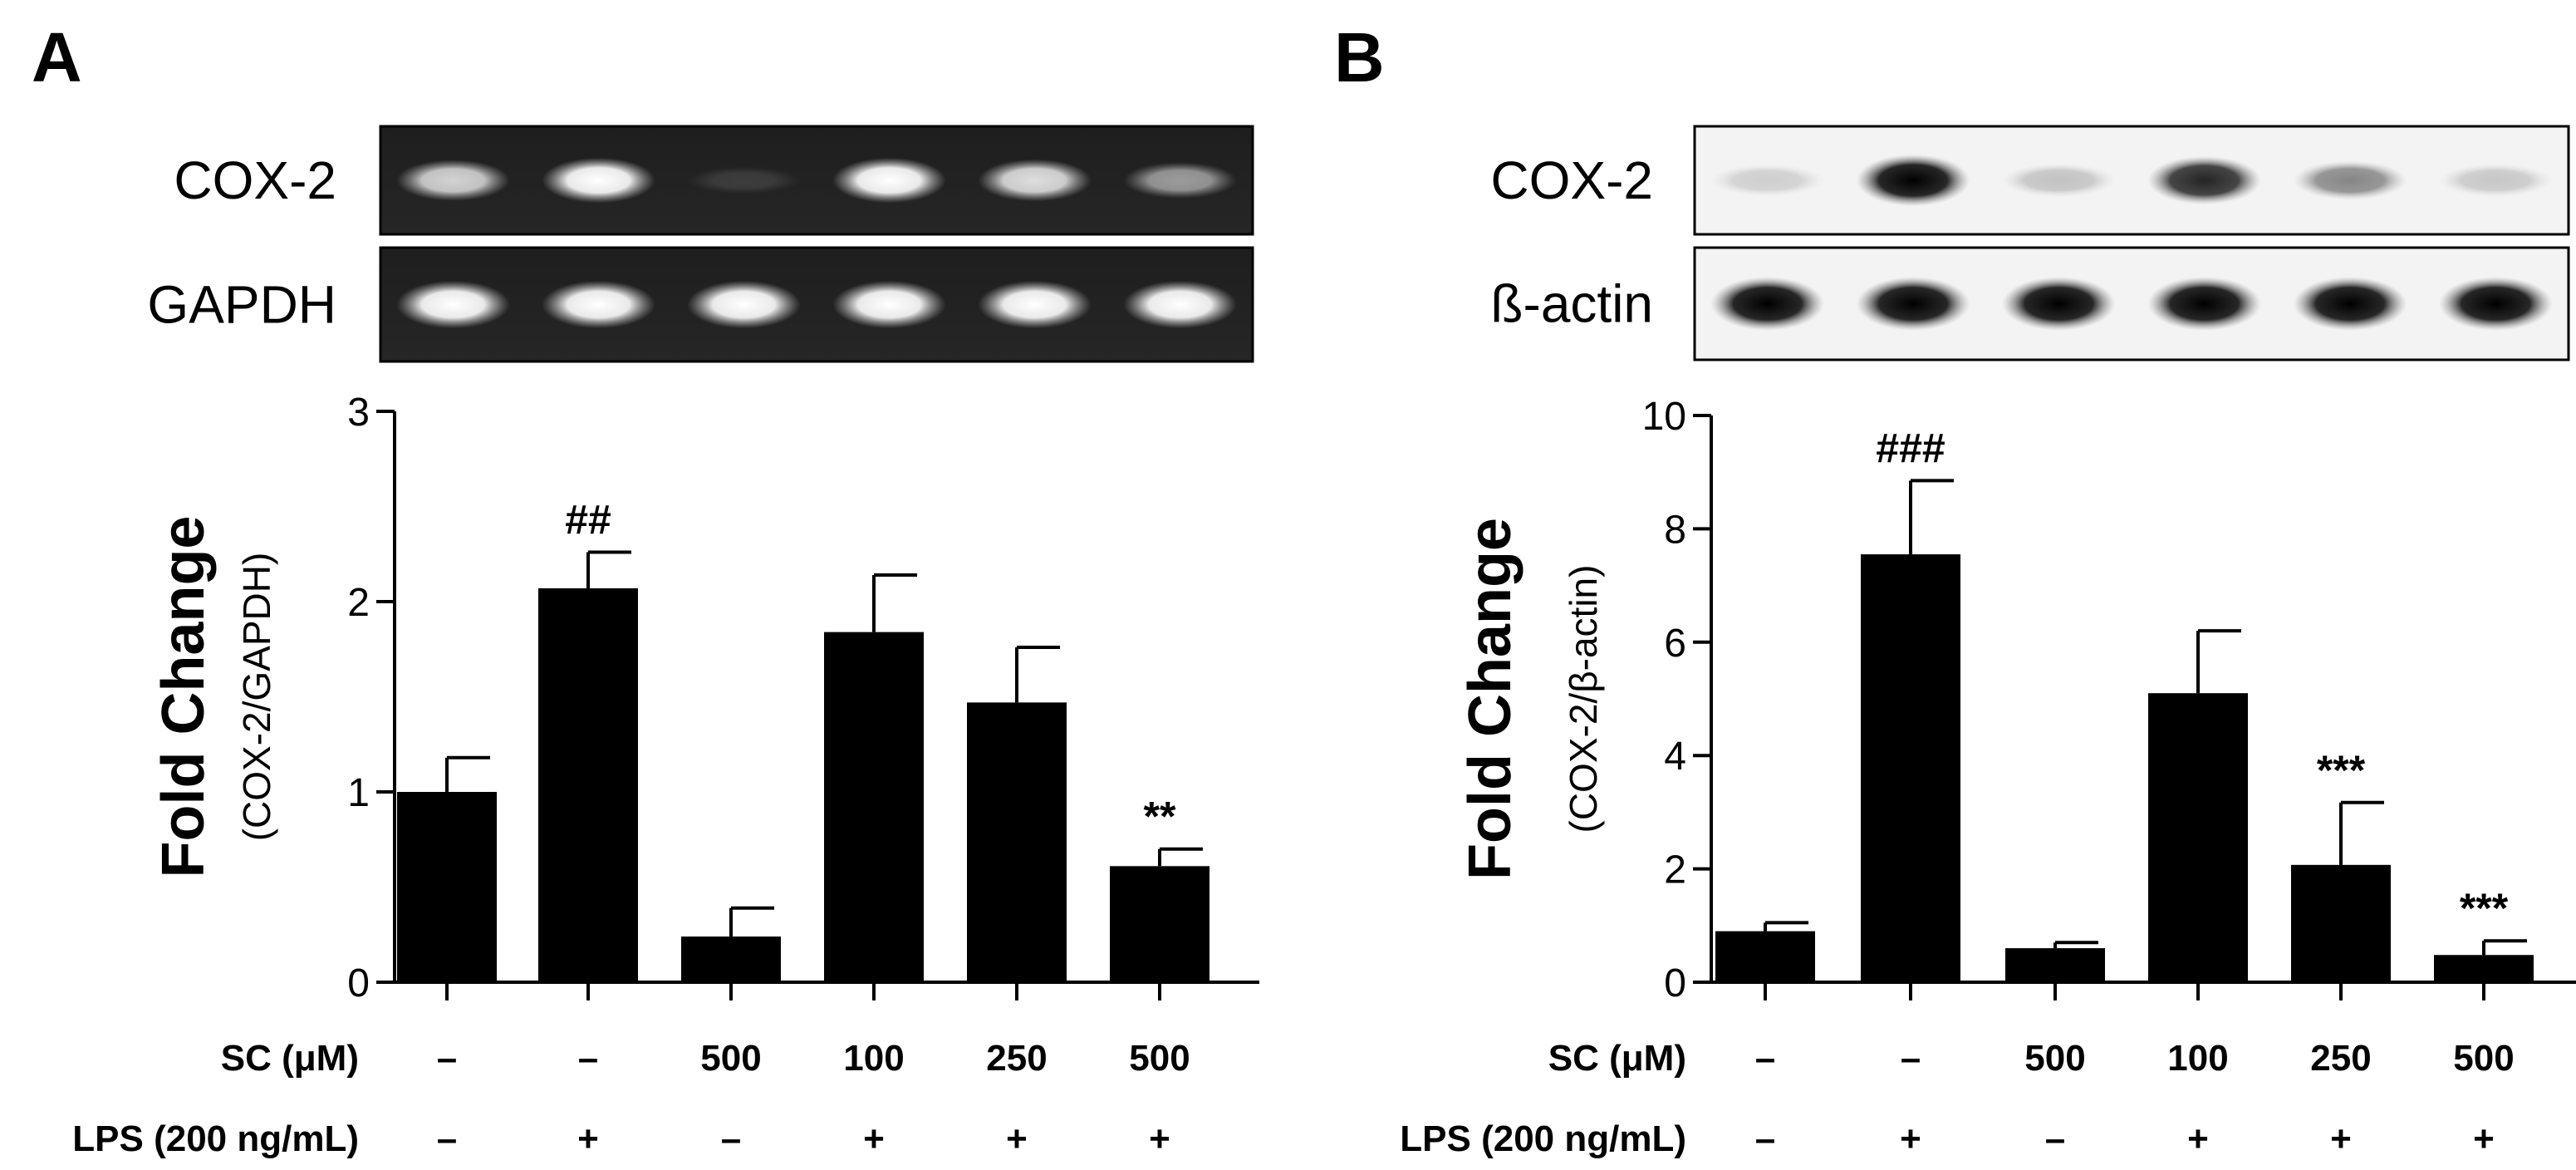 This screenshot has width=2576, height=1170. I want to click on panel-letter: A, so click(57, 57).